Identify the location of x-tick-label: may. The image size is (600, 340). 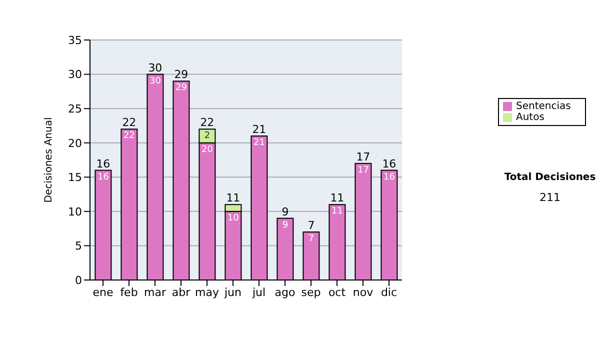
(207, 292).